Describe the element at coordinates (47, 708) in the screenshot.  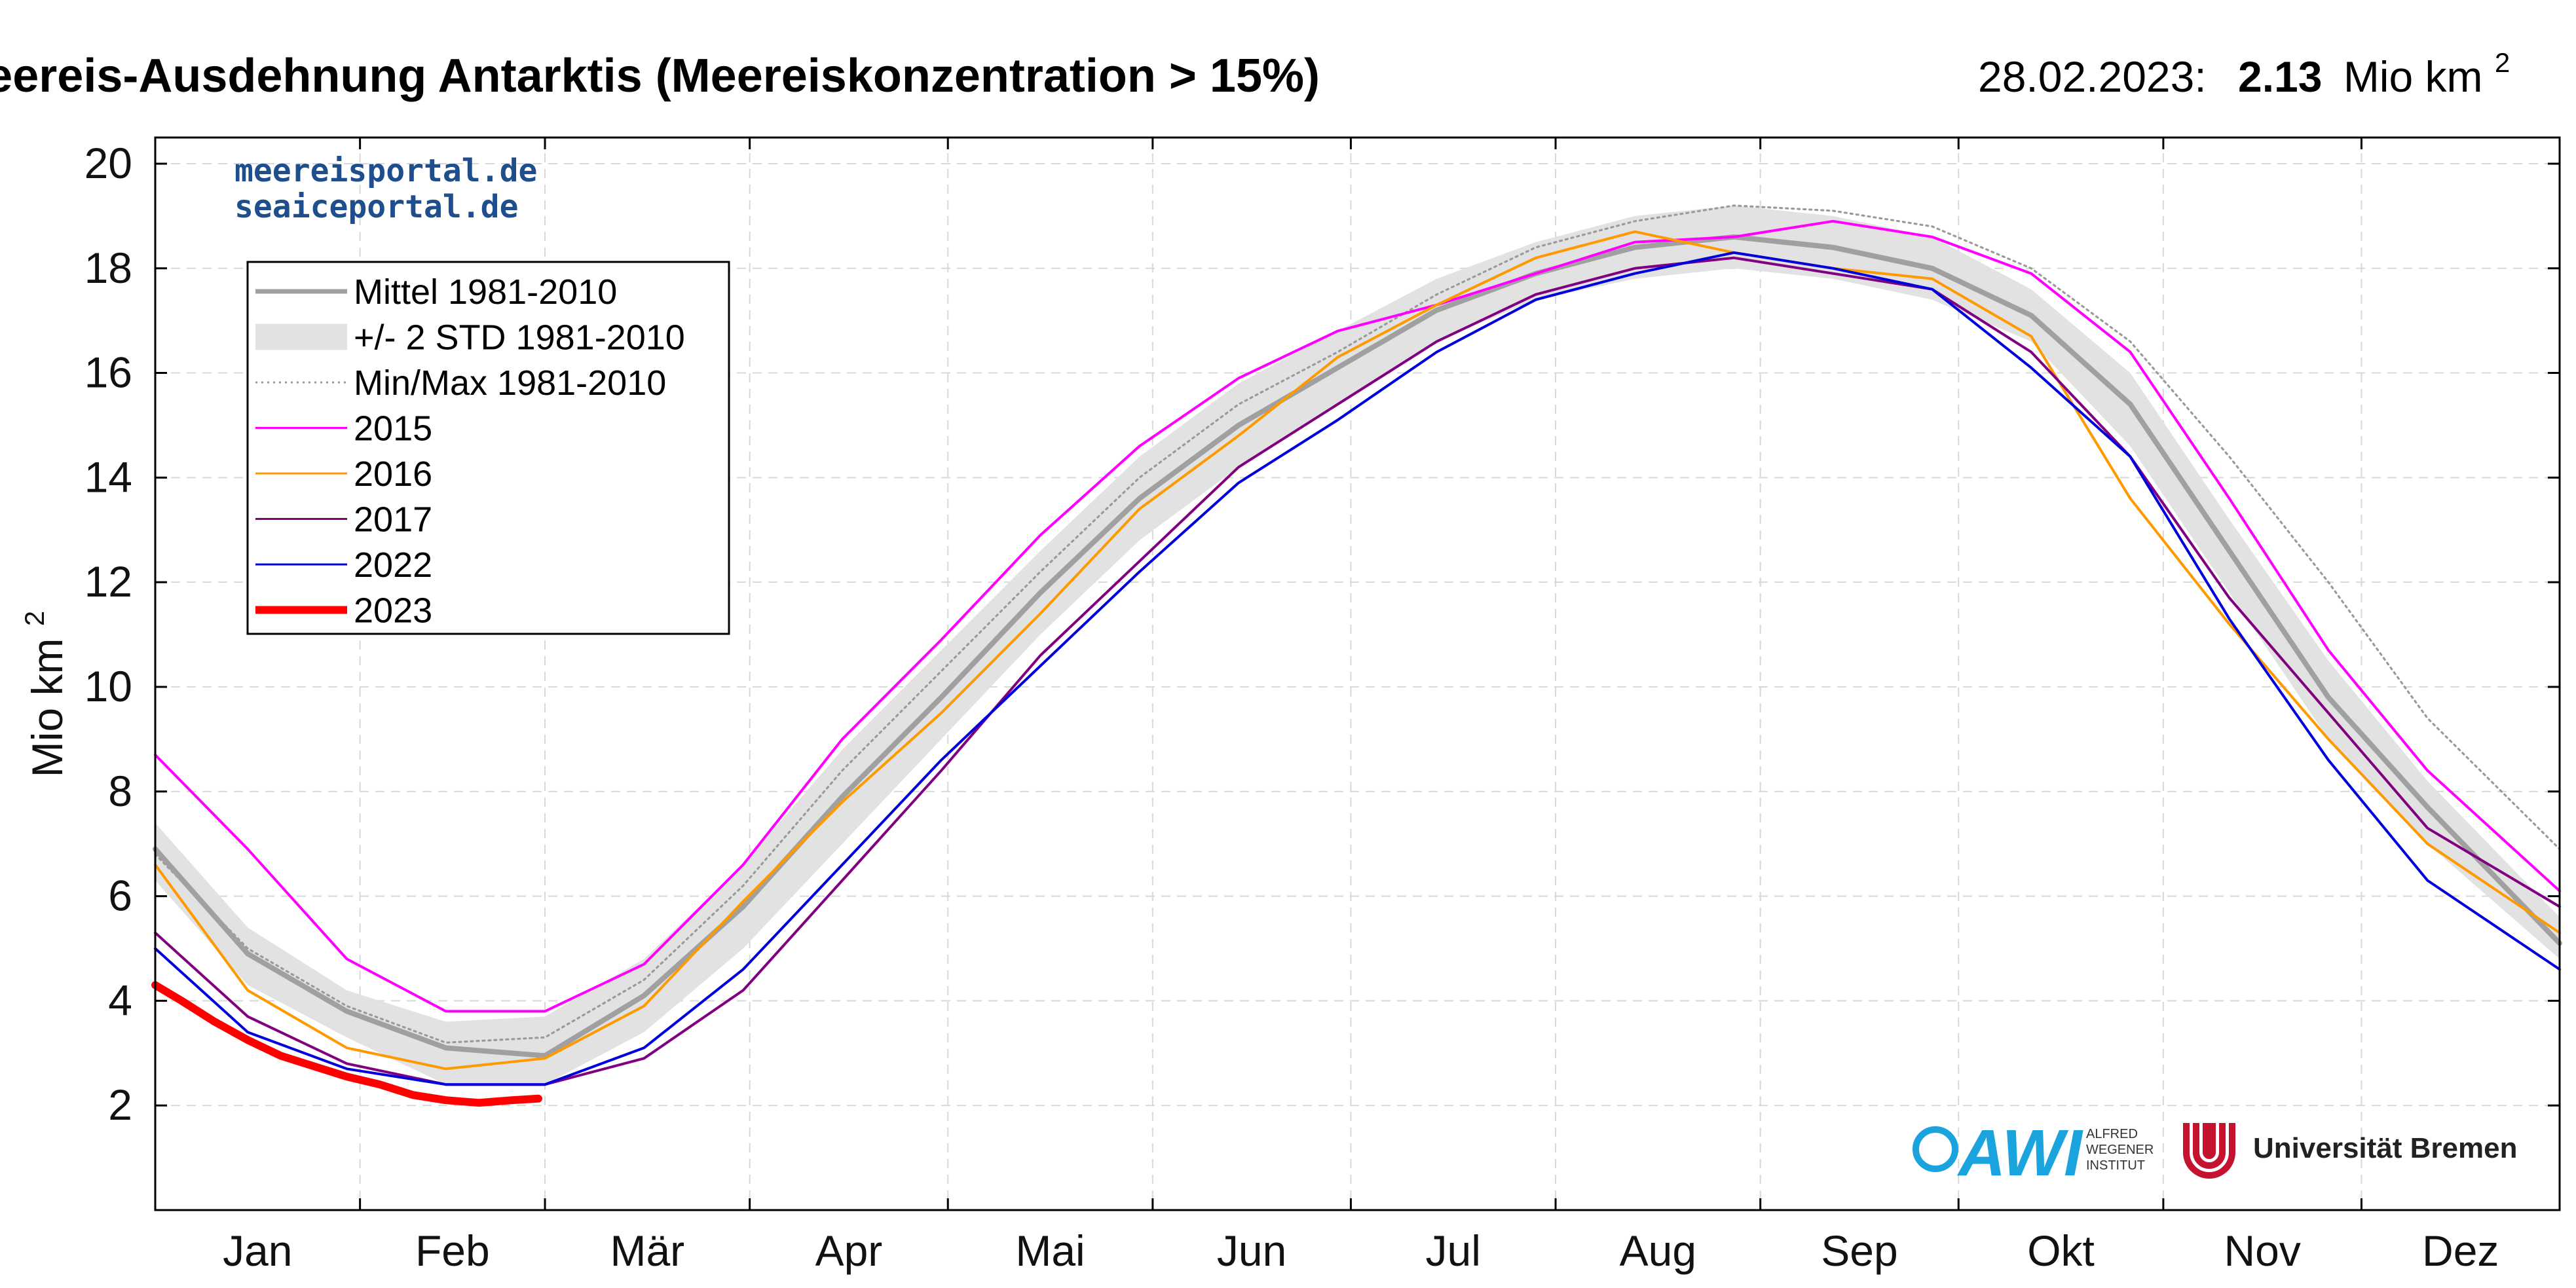
I see `y-axis-label-text: Mio km` at that location.